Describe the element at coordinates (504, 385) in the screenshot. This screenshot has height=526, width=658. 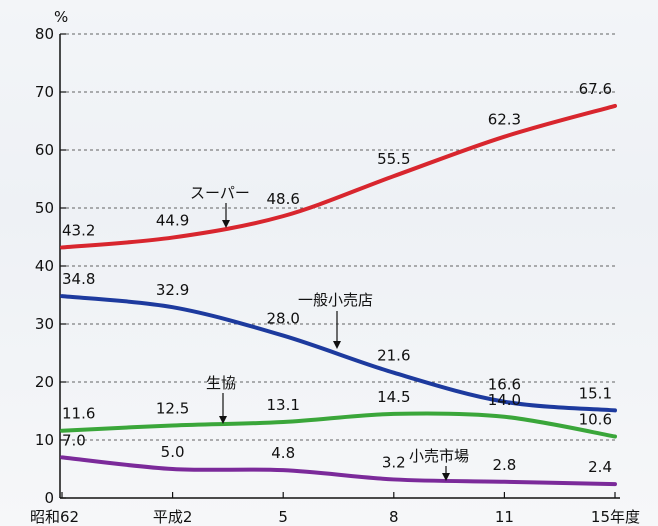
I see `data-label: 16.6` at that location.